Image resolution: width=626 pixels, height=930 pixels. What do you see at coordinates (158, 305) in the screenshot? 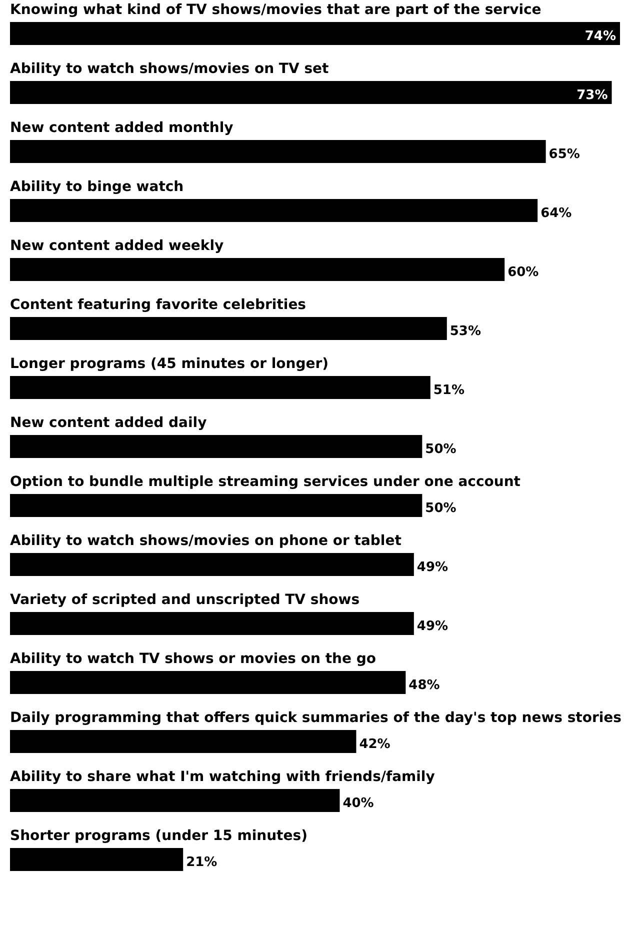
I see `y-tick-label: Content featuring favorite celebrities` at bounding box center [158, 305].